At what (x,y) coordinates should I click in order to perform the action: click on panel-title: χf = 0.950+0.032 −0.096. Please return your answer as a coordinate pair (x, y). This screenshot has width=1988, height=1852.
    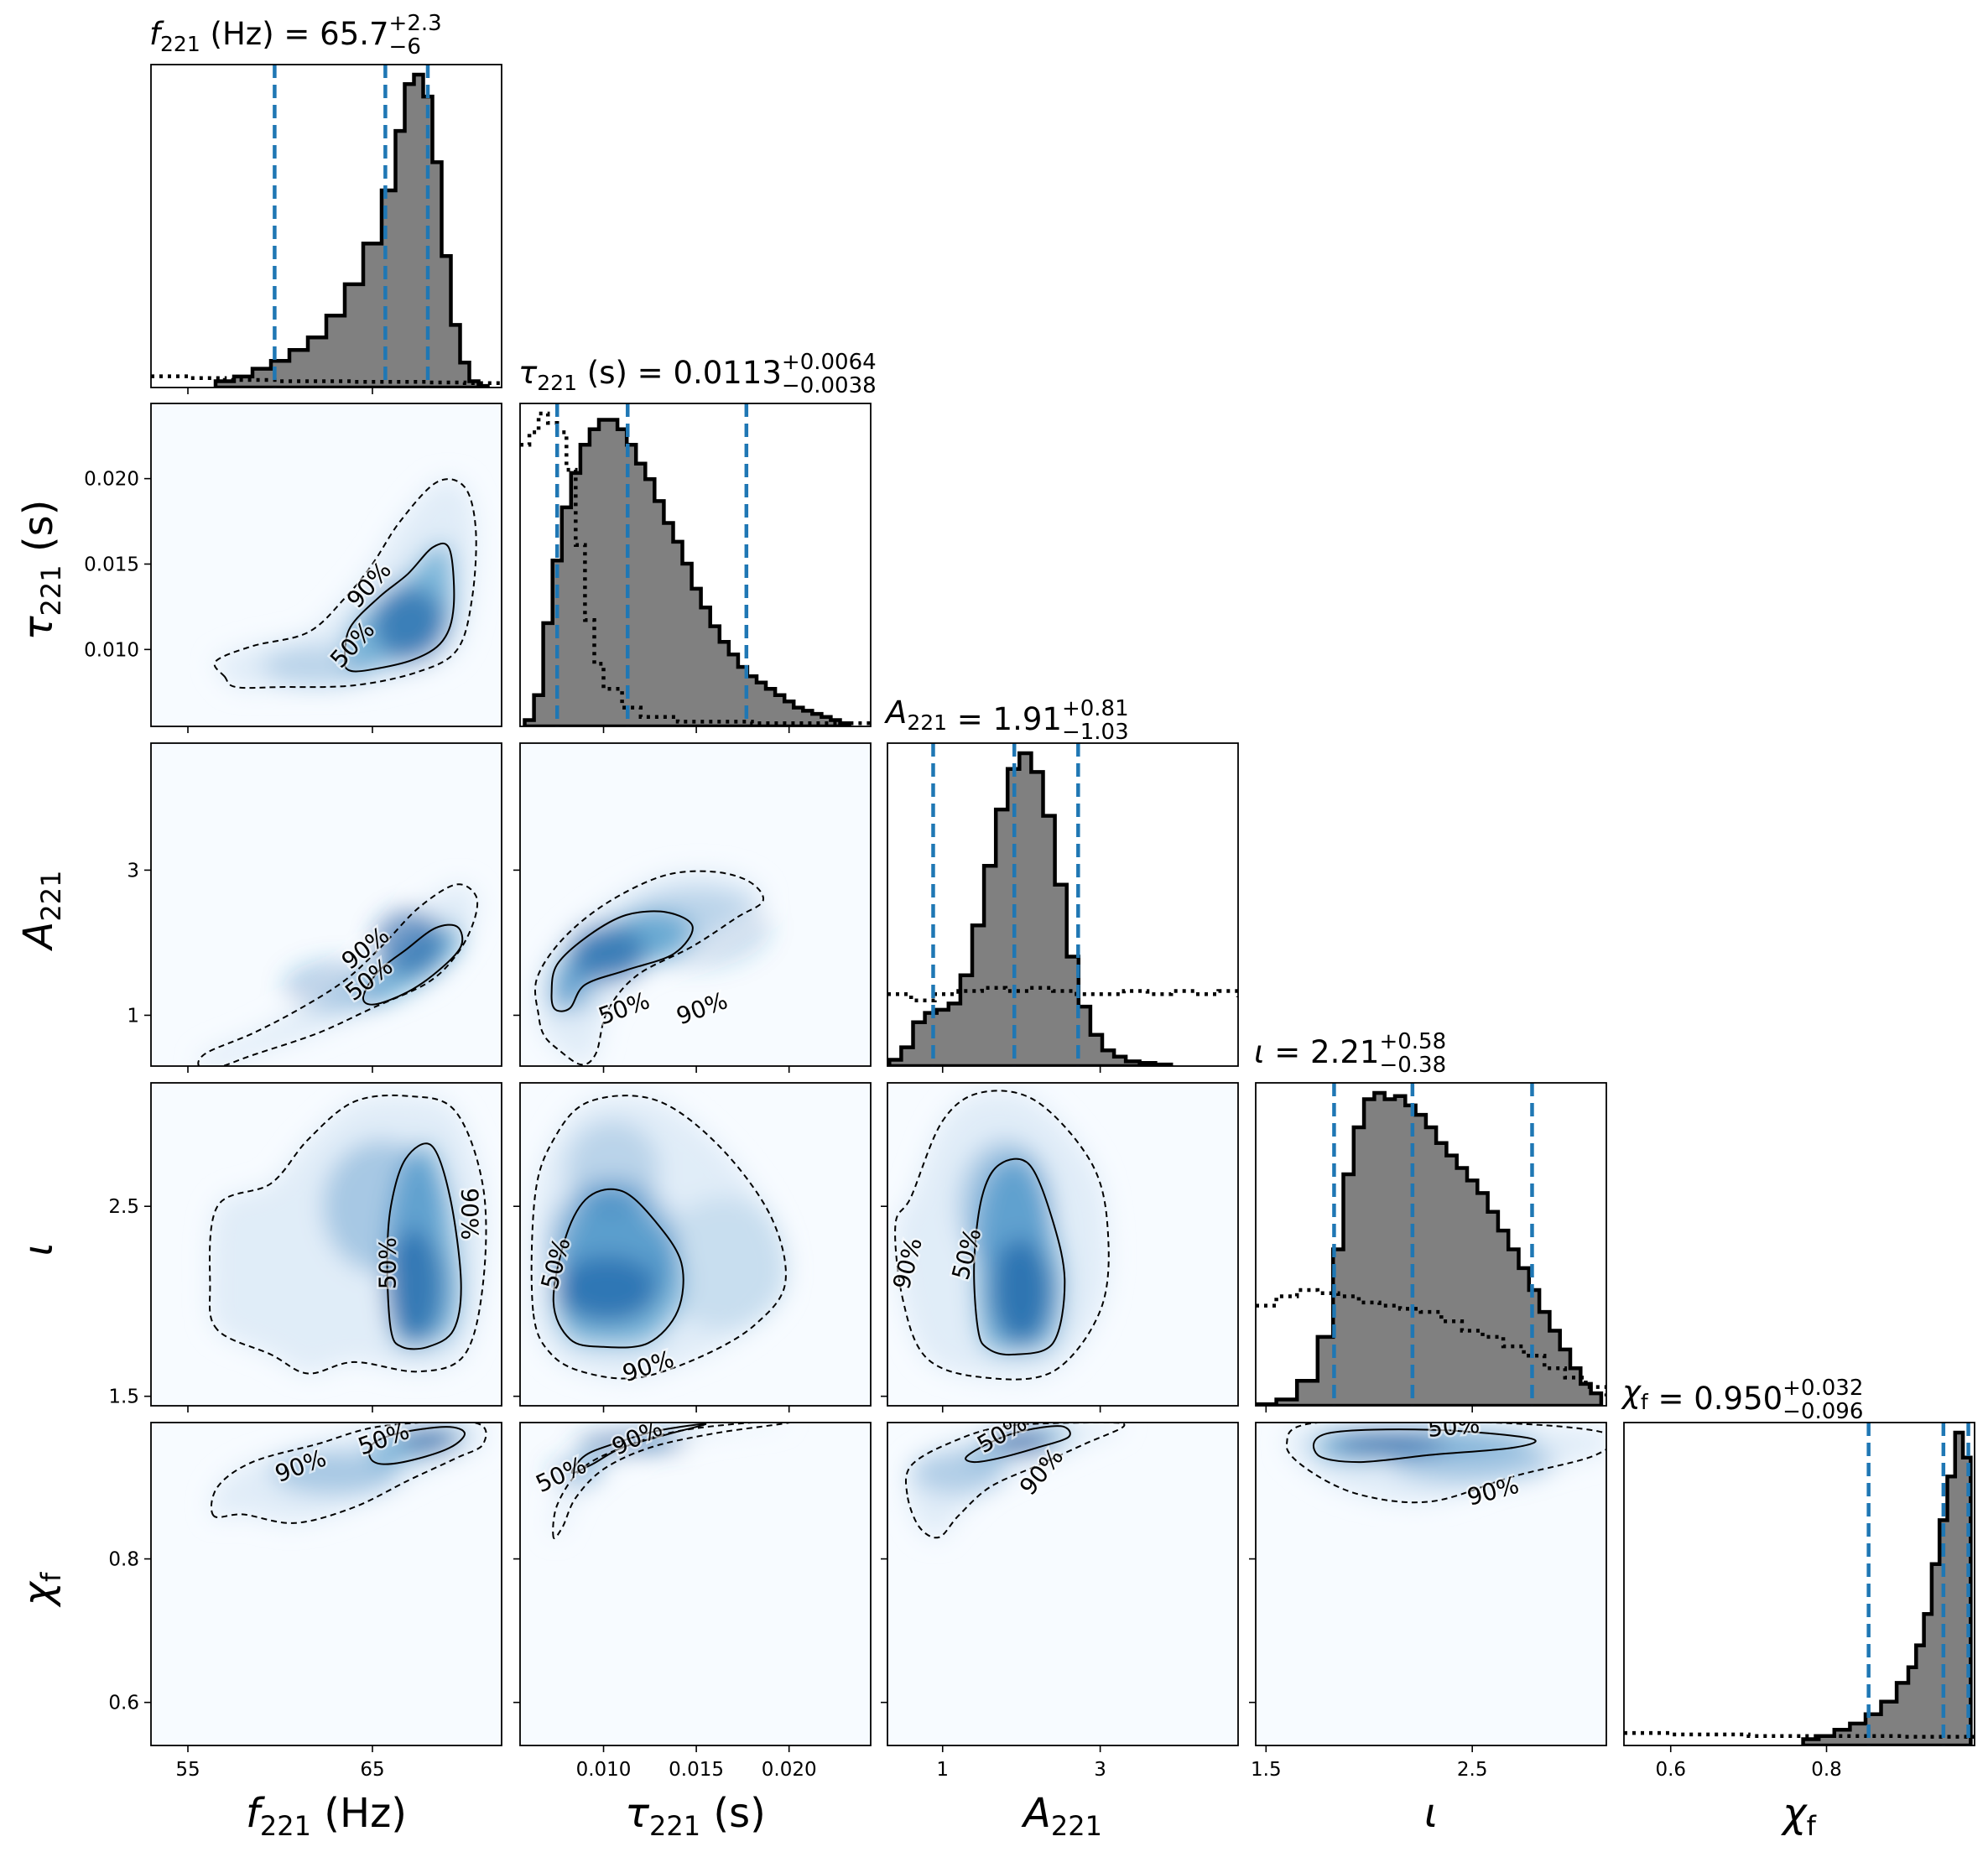
    Looking at the image, I should click on (1742, 1399).